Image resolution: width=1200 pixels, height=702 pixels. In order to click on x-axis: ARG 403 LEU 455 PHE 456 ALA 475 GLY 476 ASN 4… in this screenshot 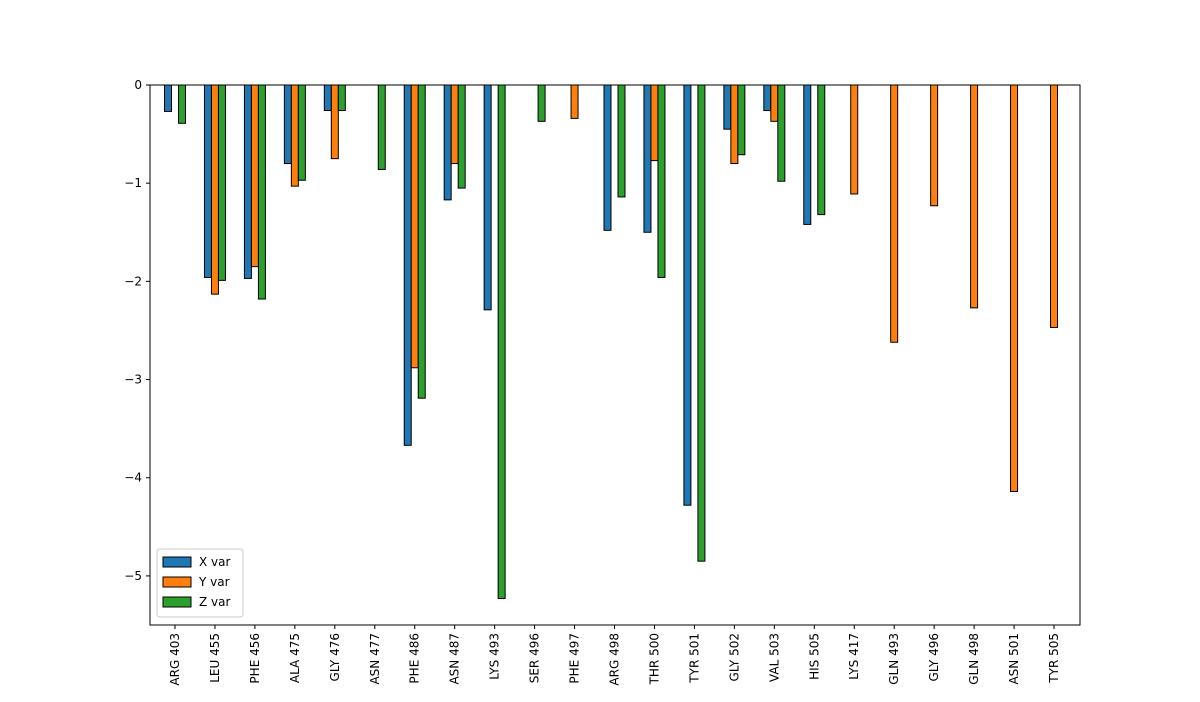, I will do `click(614, 655)`.